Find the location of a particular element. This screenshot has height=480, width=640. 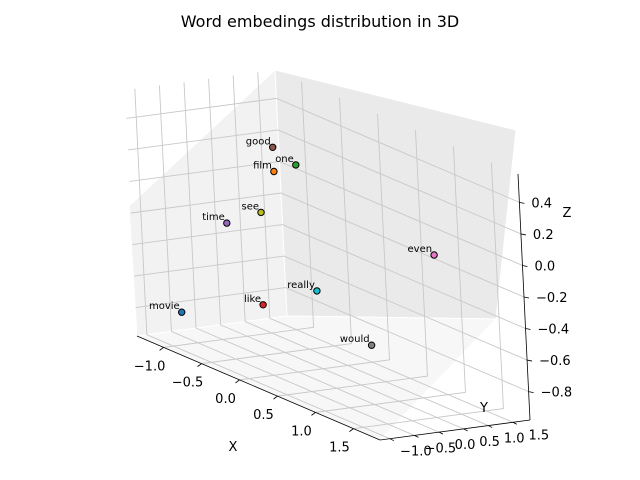

x-axis-line is located at coordinates (258, 388).